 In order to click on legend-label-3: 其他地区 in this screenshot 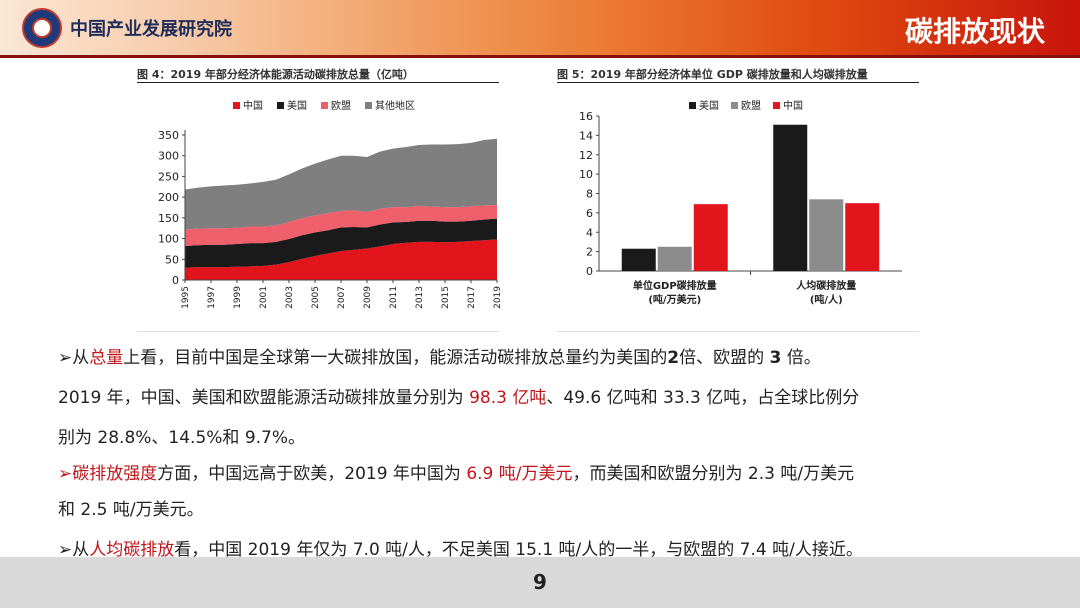, I will do `click(395, 105)`.